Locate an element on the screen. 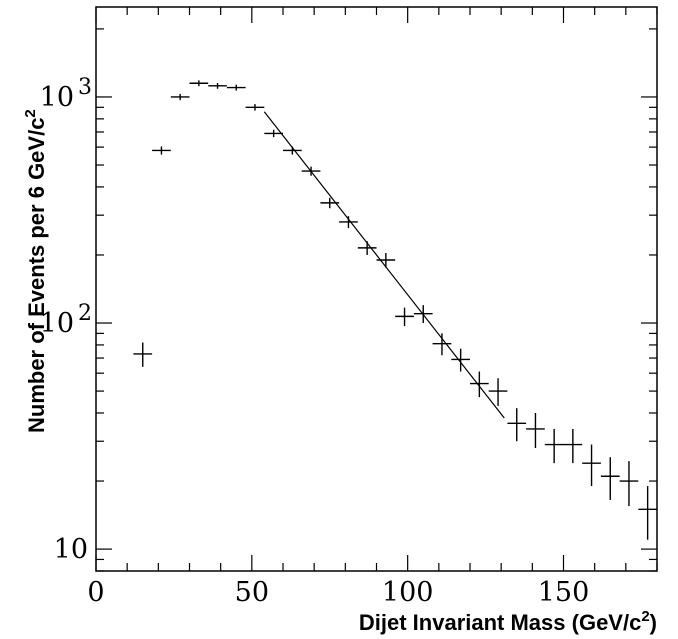 This screenshot has width=678, height=639. x-tick-label: 0 is located at coordinates (95, 592).